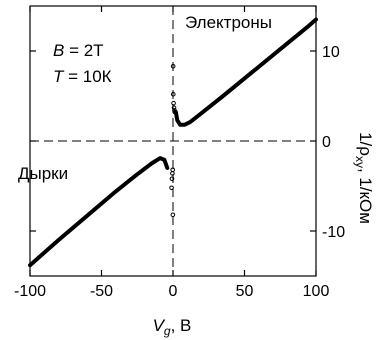 This screenshot has width=379, height=340. I want to click on y-axis-subscript: xy, so click(360, 162).